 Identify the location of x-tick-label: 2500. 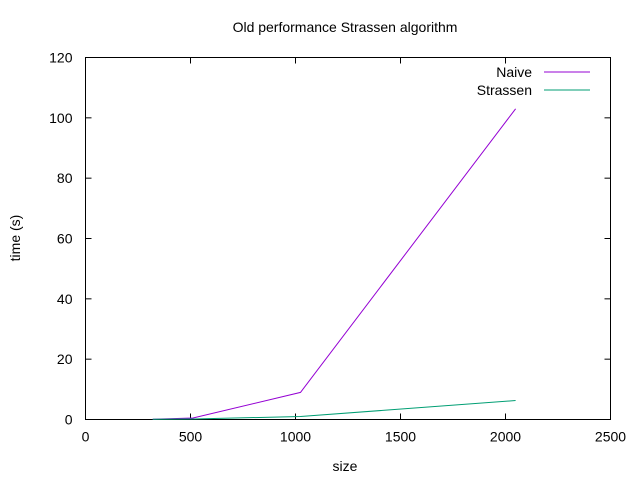
(610, 437).